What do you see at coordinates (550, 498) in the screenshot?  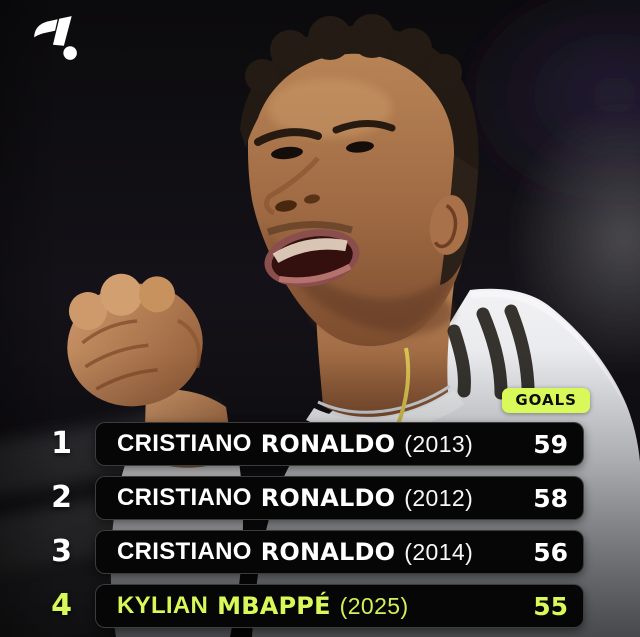 I see `goals-value: 58` at bounding box center [550, 498].